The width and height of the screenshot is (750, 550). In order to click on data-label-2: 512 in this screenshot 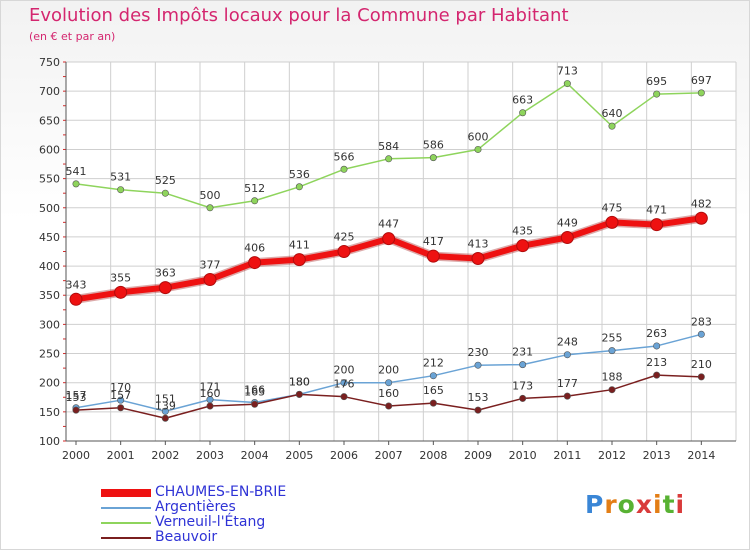, I will do `click(254, 188)`.